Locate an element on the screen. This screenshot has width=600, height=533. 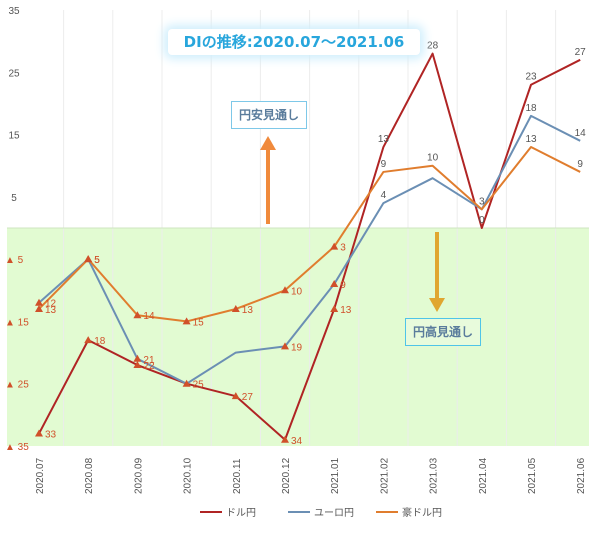
data-label: 21 is located at coordinates (149, 360).